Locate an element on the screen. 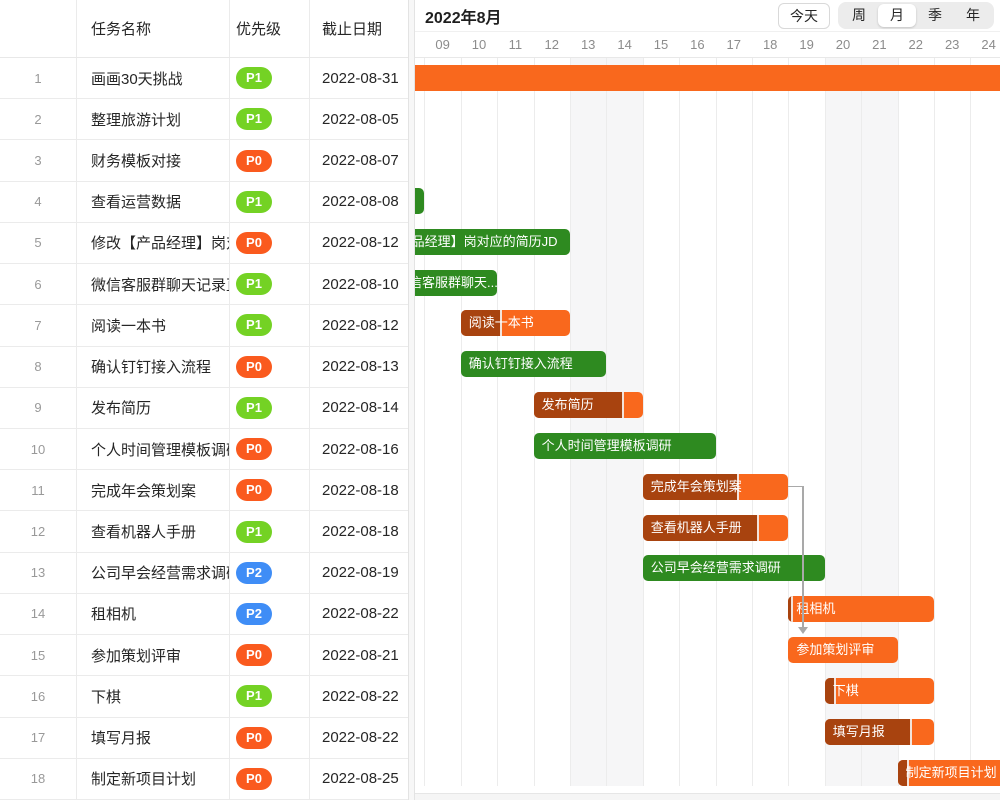 Image resolution: width=1000 pixels, height=800 pixels. task-index: 4 is located at coordinates (38, 201).